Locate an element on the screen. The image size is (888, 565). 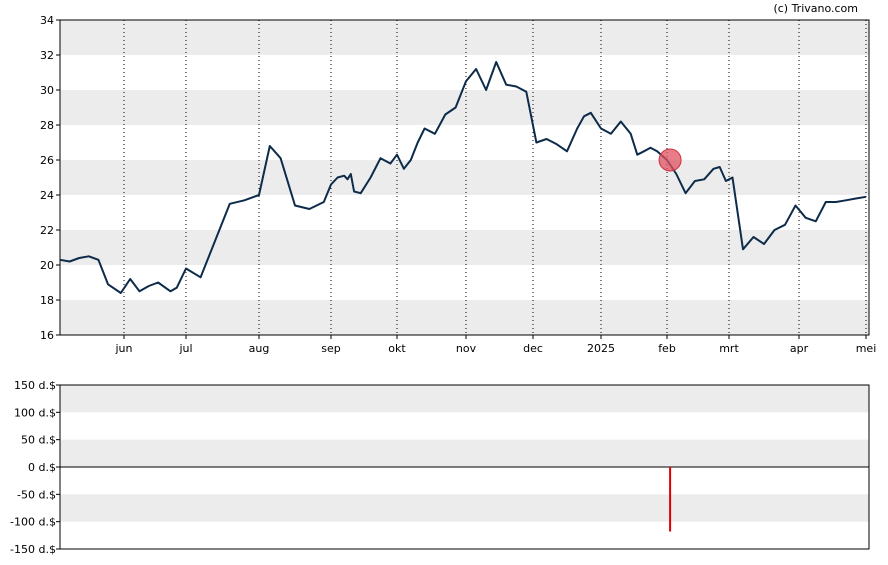
y-tick-label: 100 d.$ is located at coordinates (35, 412).